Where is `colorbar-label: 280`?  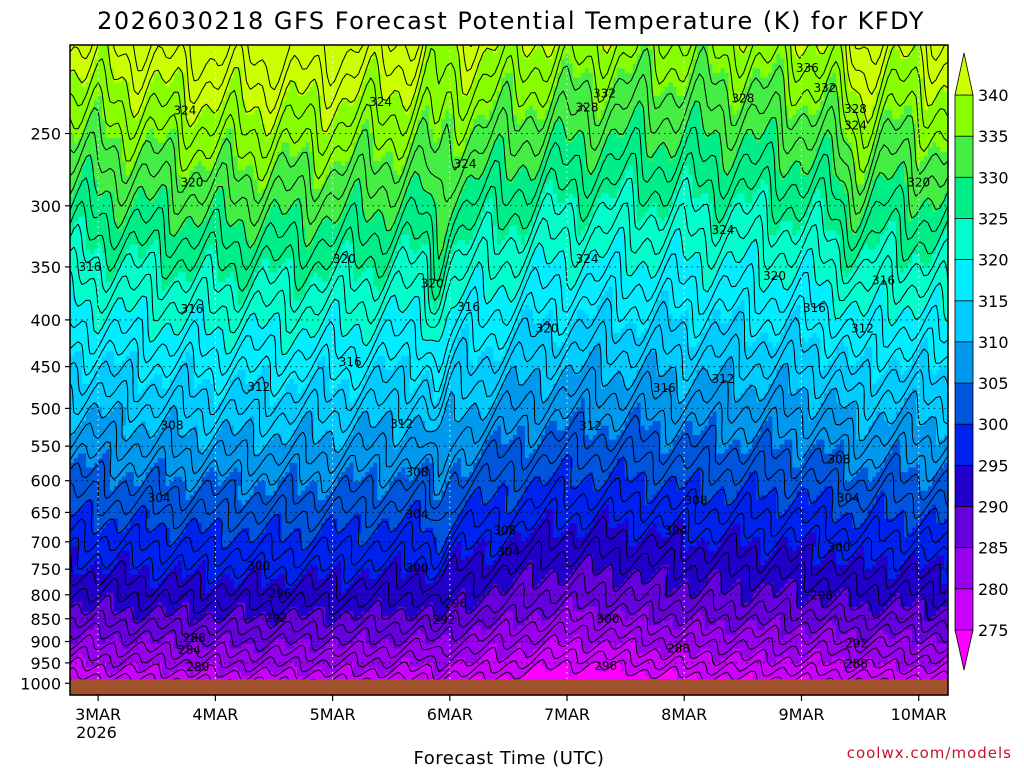 colorbar-label: 280 is located at coordinates (993, 589).